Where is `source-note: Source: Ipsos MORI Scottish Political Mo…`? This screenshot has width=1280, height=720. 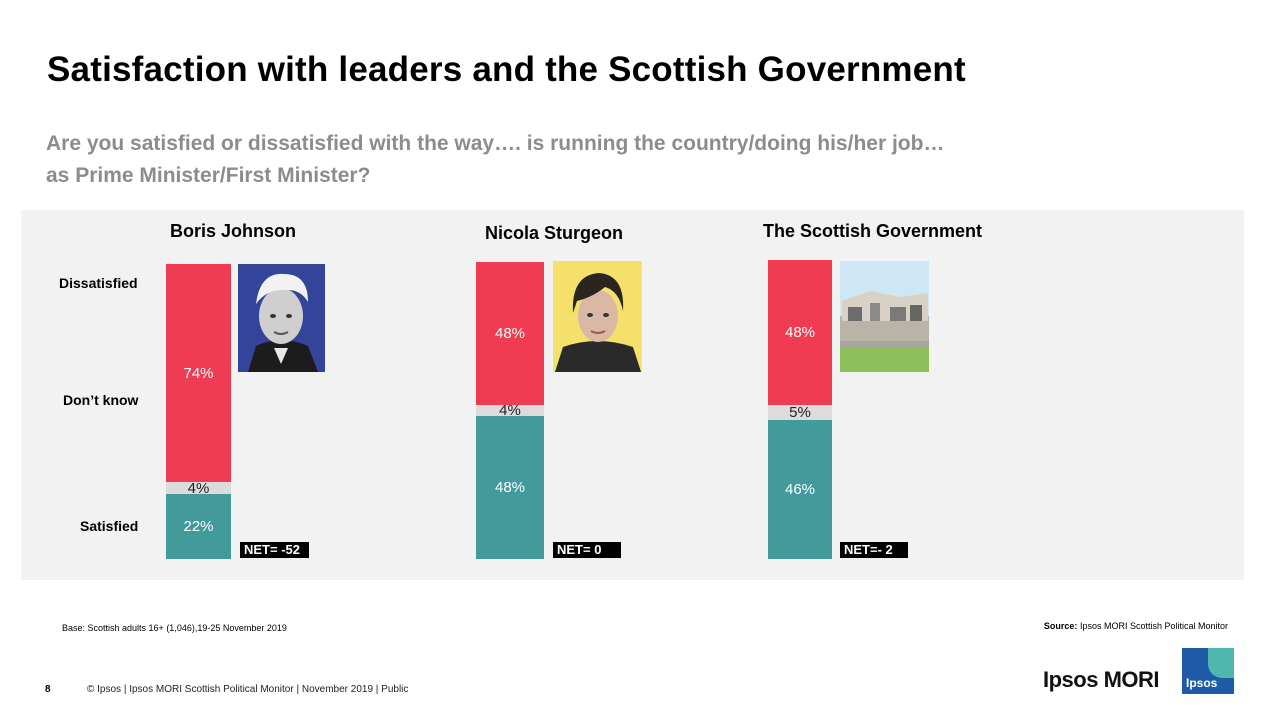 source-note: Source: Ipsos MORI Scottish Political Mo… is located at coordinates (1136, 626).